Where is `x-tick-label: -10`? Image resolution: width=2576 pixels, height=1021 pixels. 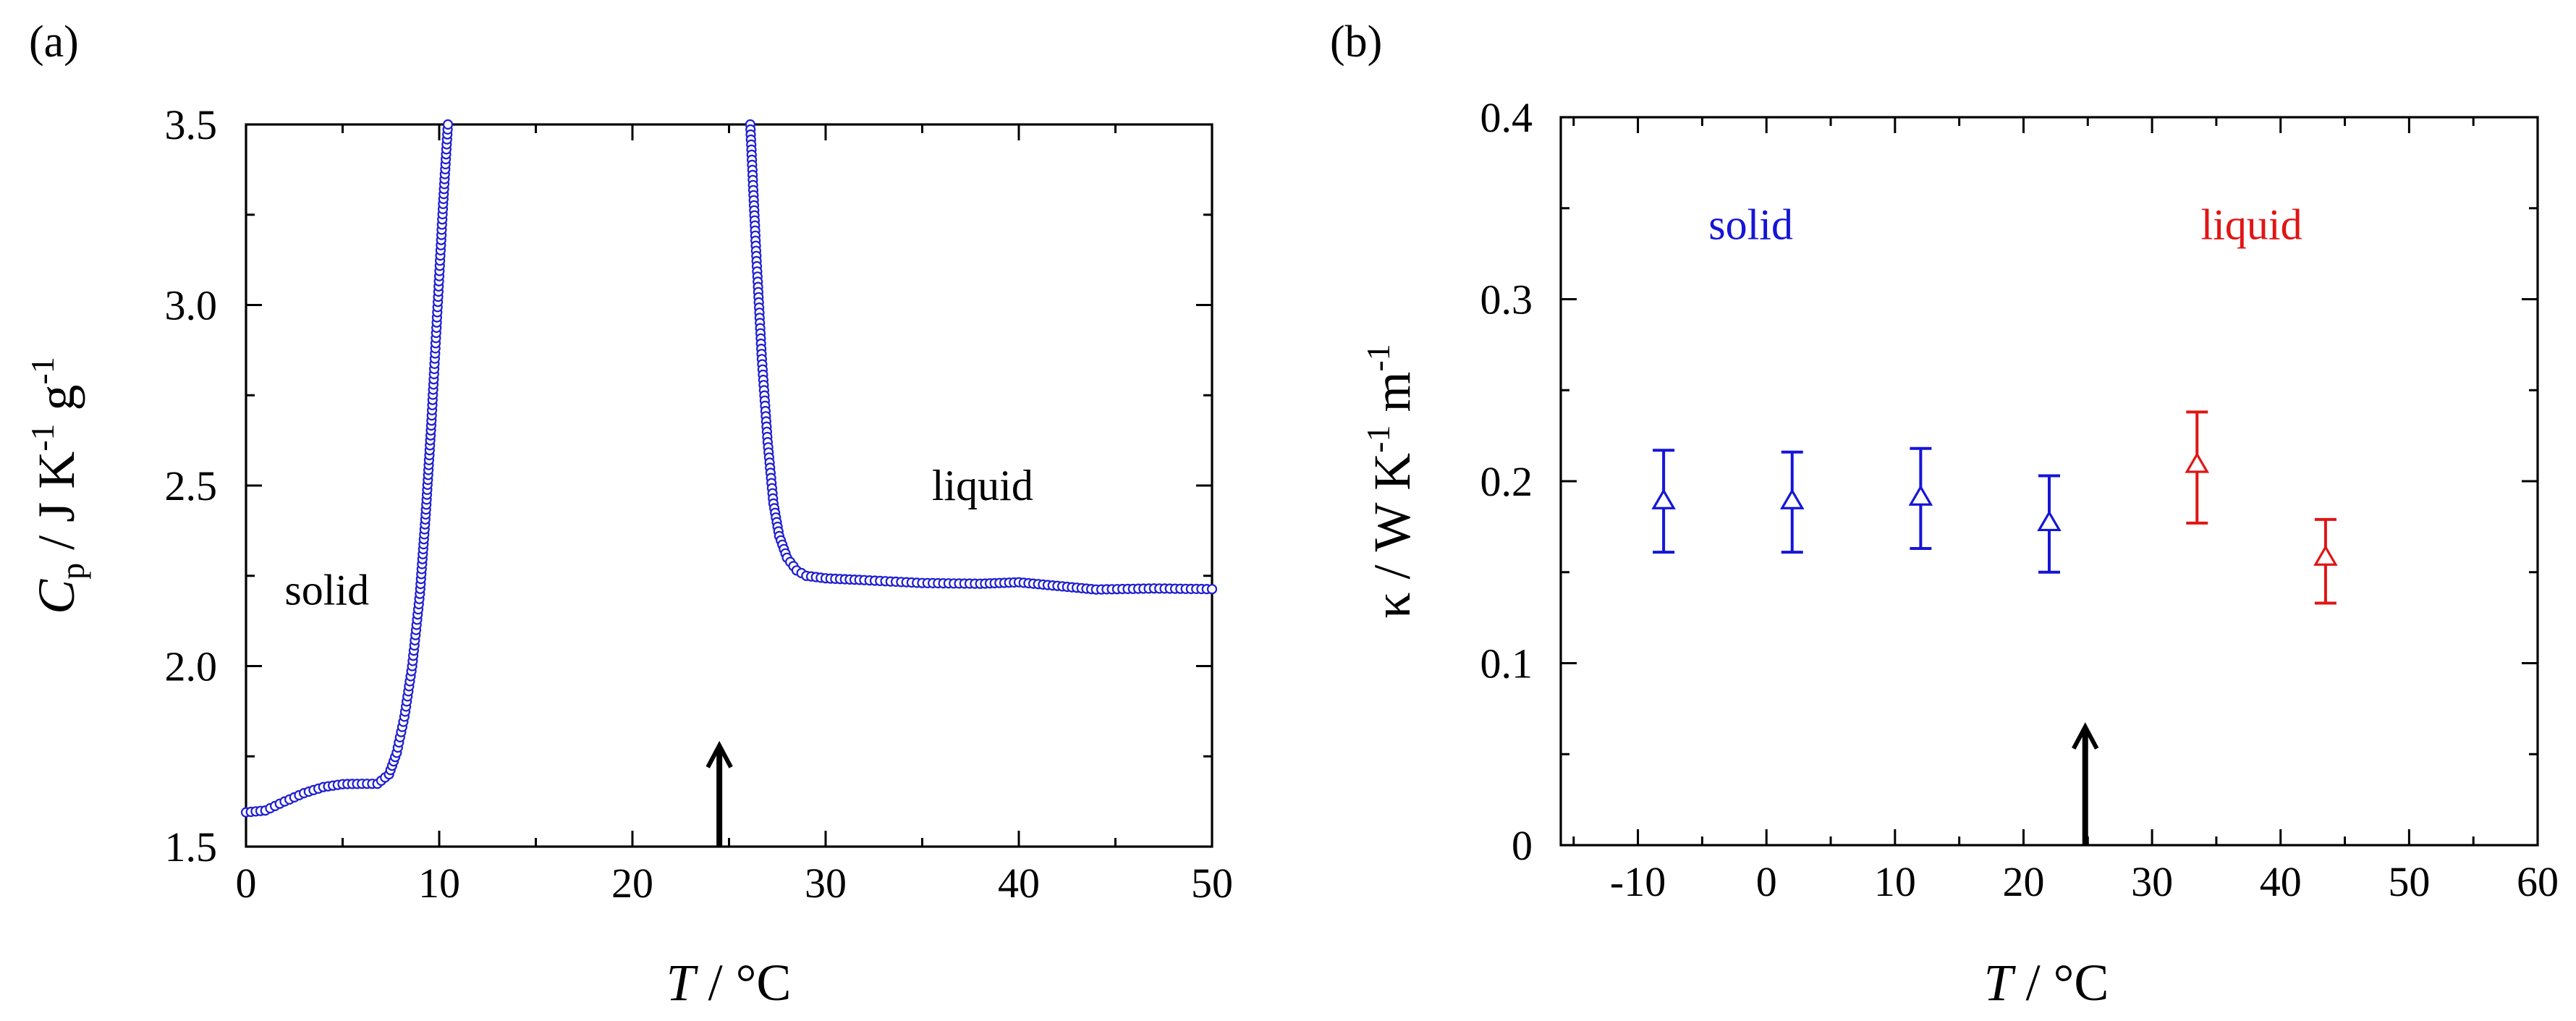 x-tick-label: -10 is located at coordinates (1638, 881).